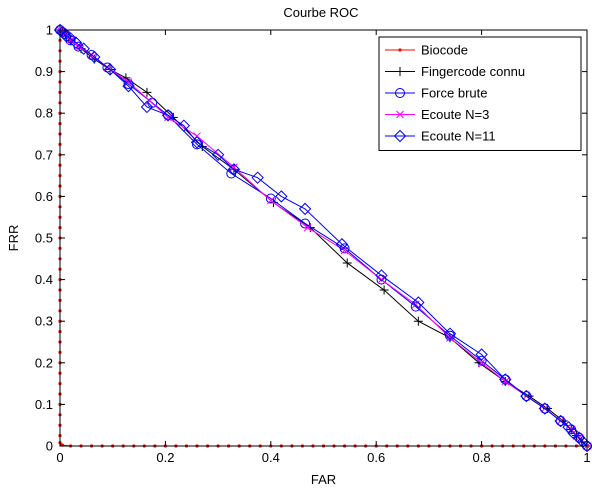  Describe the element at coordinates (323, 479) in the screenshot. I see `x-axis-title: FAR` at that location.